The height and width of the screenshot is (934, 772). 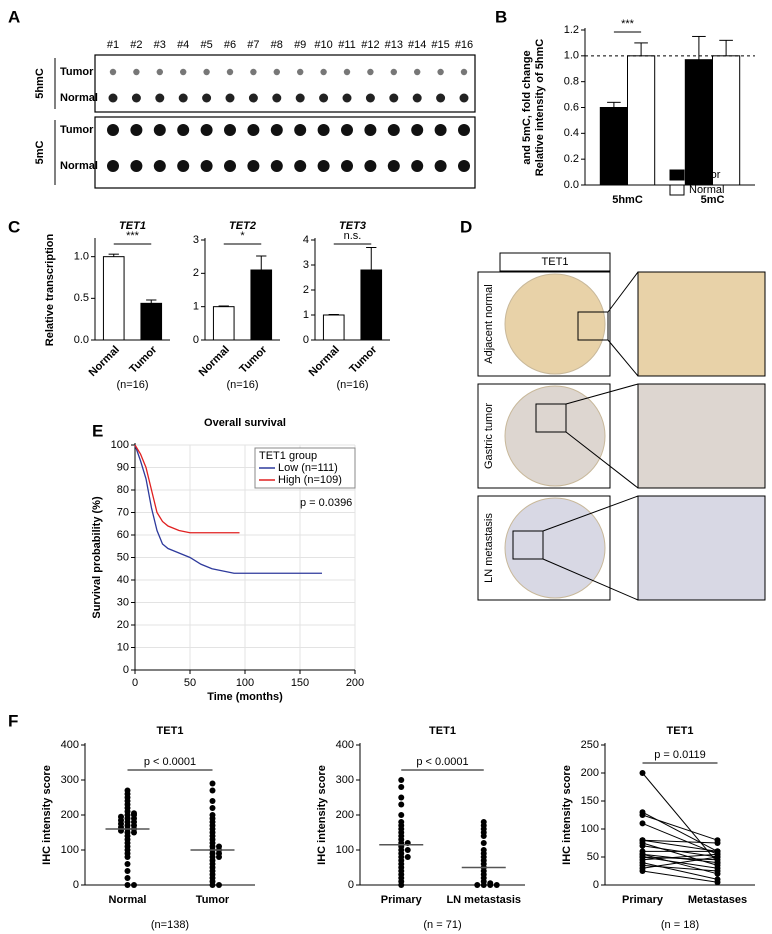 What do you see at coordinates (347, 45) in the screenshot?
I see `sample-label: #11` at bounding box center [347, 45].